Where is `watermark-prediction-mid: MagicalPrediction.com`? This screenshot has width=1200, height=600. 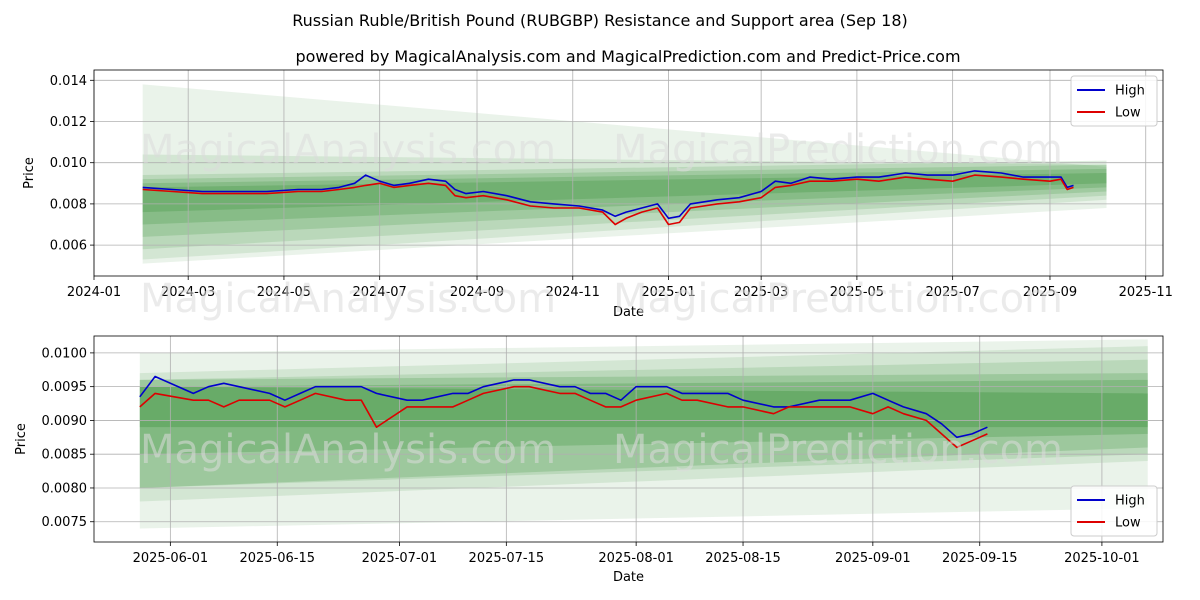 watermark-prediction-mid: MagicalPrediction.com is located at coordinates (838, 299).